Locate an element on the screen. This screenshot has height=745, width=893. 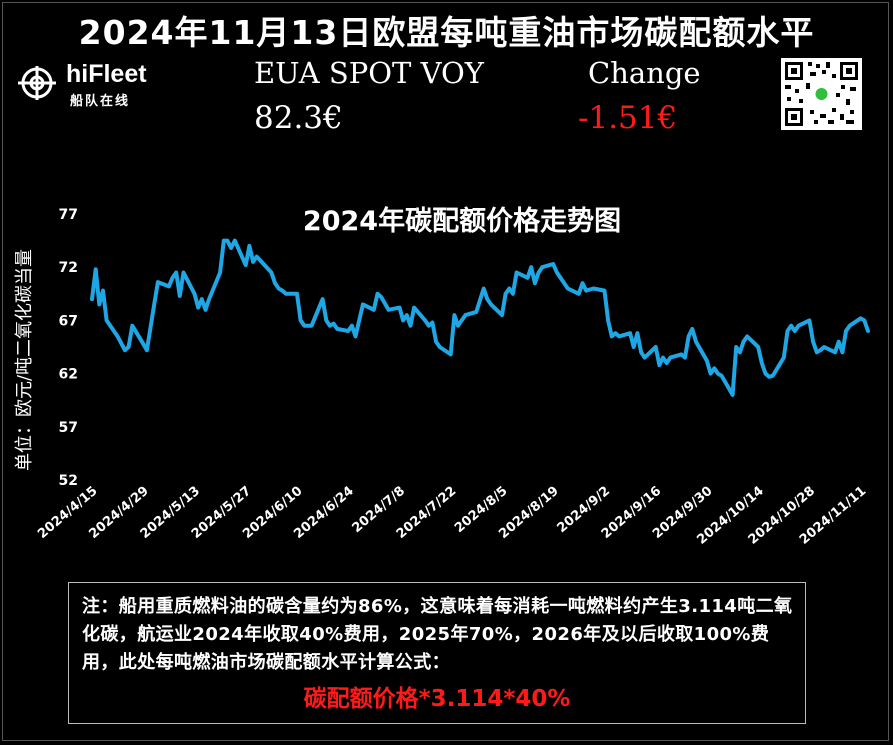
y-tick-label: 62 is located at coordinates (68, 375).